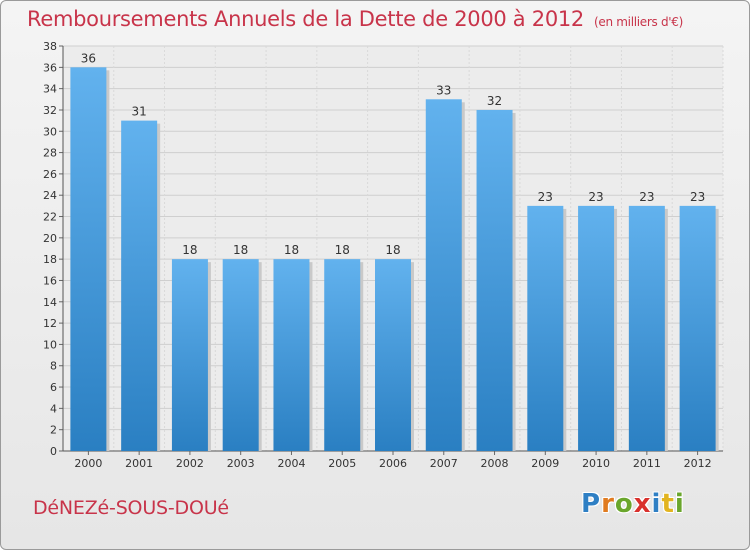 The image size is (750, 550). What do you see at coordinates (50, 259) in the screenshot?
I see `y-tick-label: 18` at bounding box center [50, 259].